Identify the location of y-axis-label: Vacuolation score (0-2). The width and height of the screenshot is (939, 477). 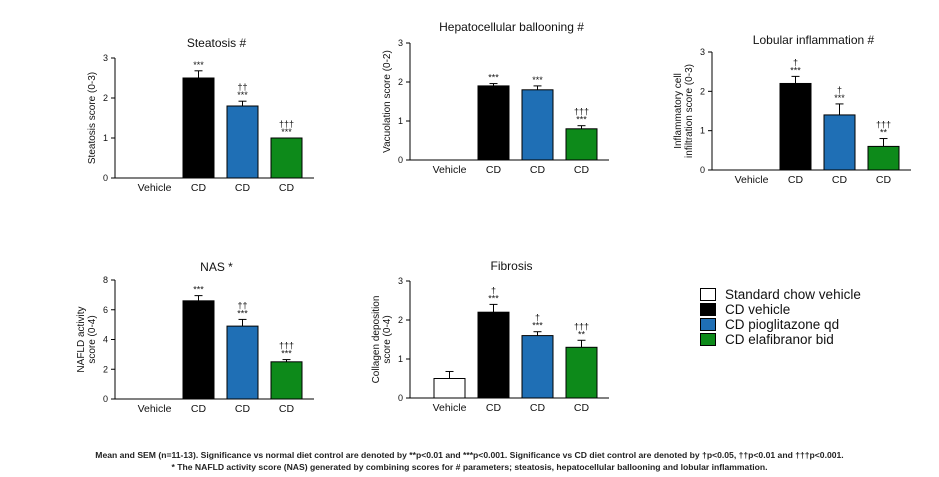
(387, 101).